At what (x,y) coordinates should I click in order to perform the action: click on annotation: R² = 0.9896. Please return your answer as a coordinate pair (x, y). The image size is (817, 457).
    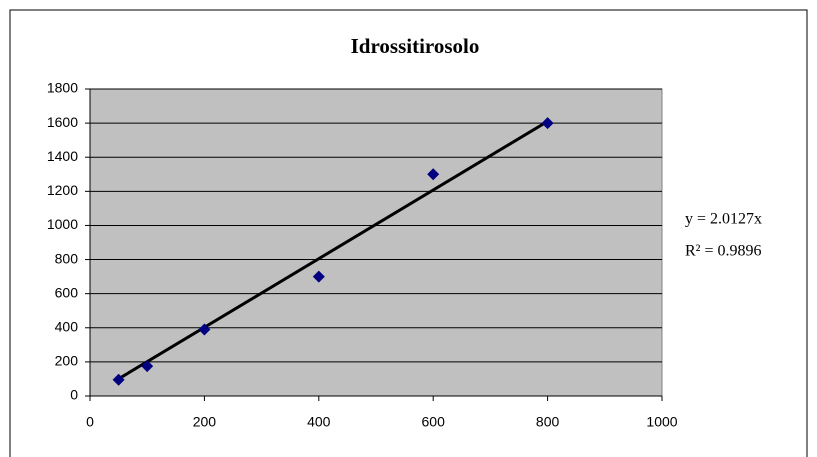
    Looking at the image, I should click on (723, 251).